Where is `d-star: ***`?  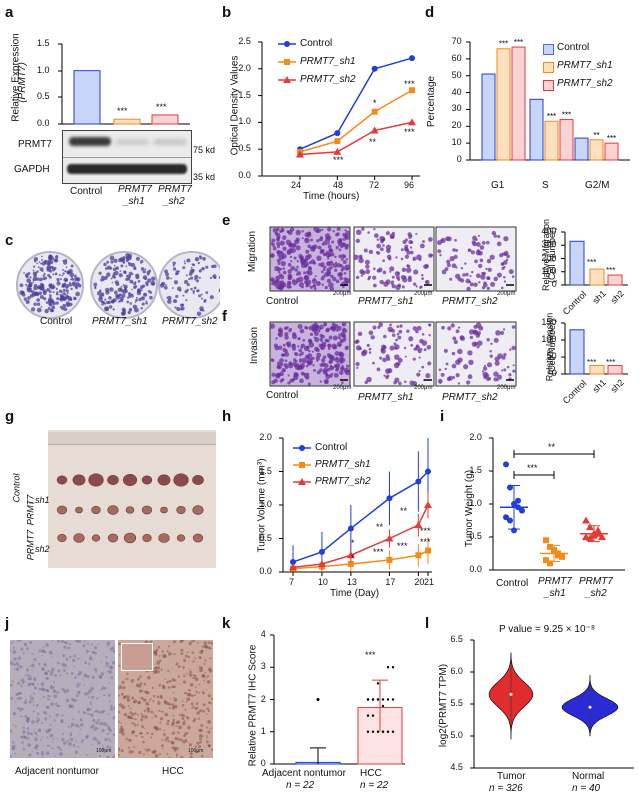
d-star: *** is located at coordinates (551, 116).